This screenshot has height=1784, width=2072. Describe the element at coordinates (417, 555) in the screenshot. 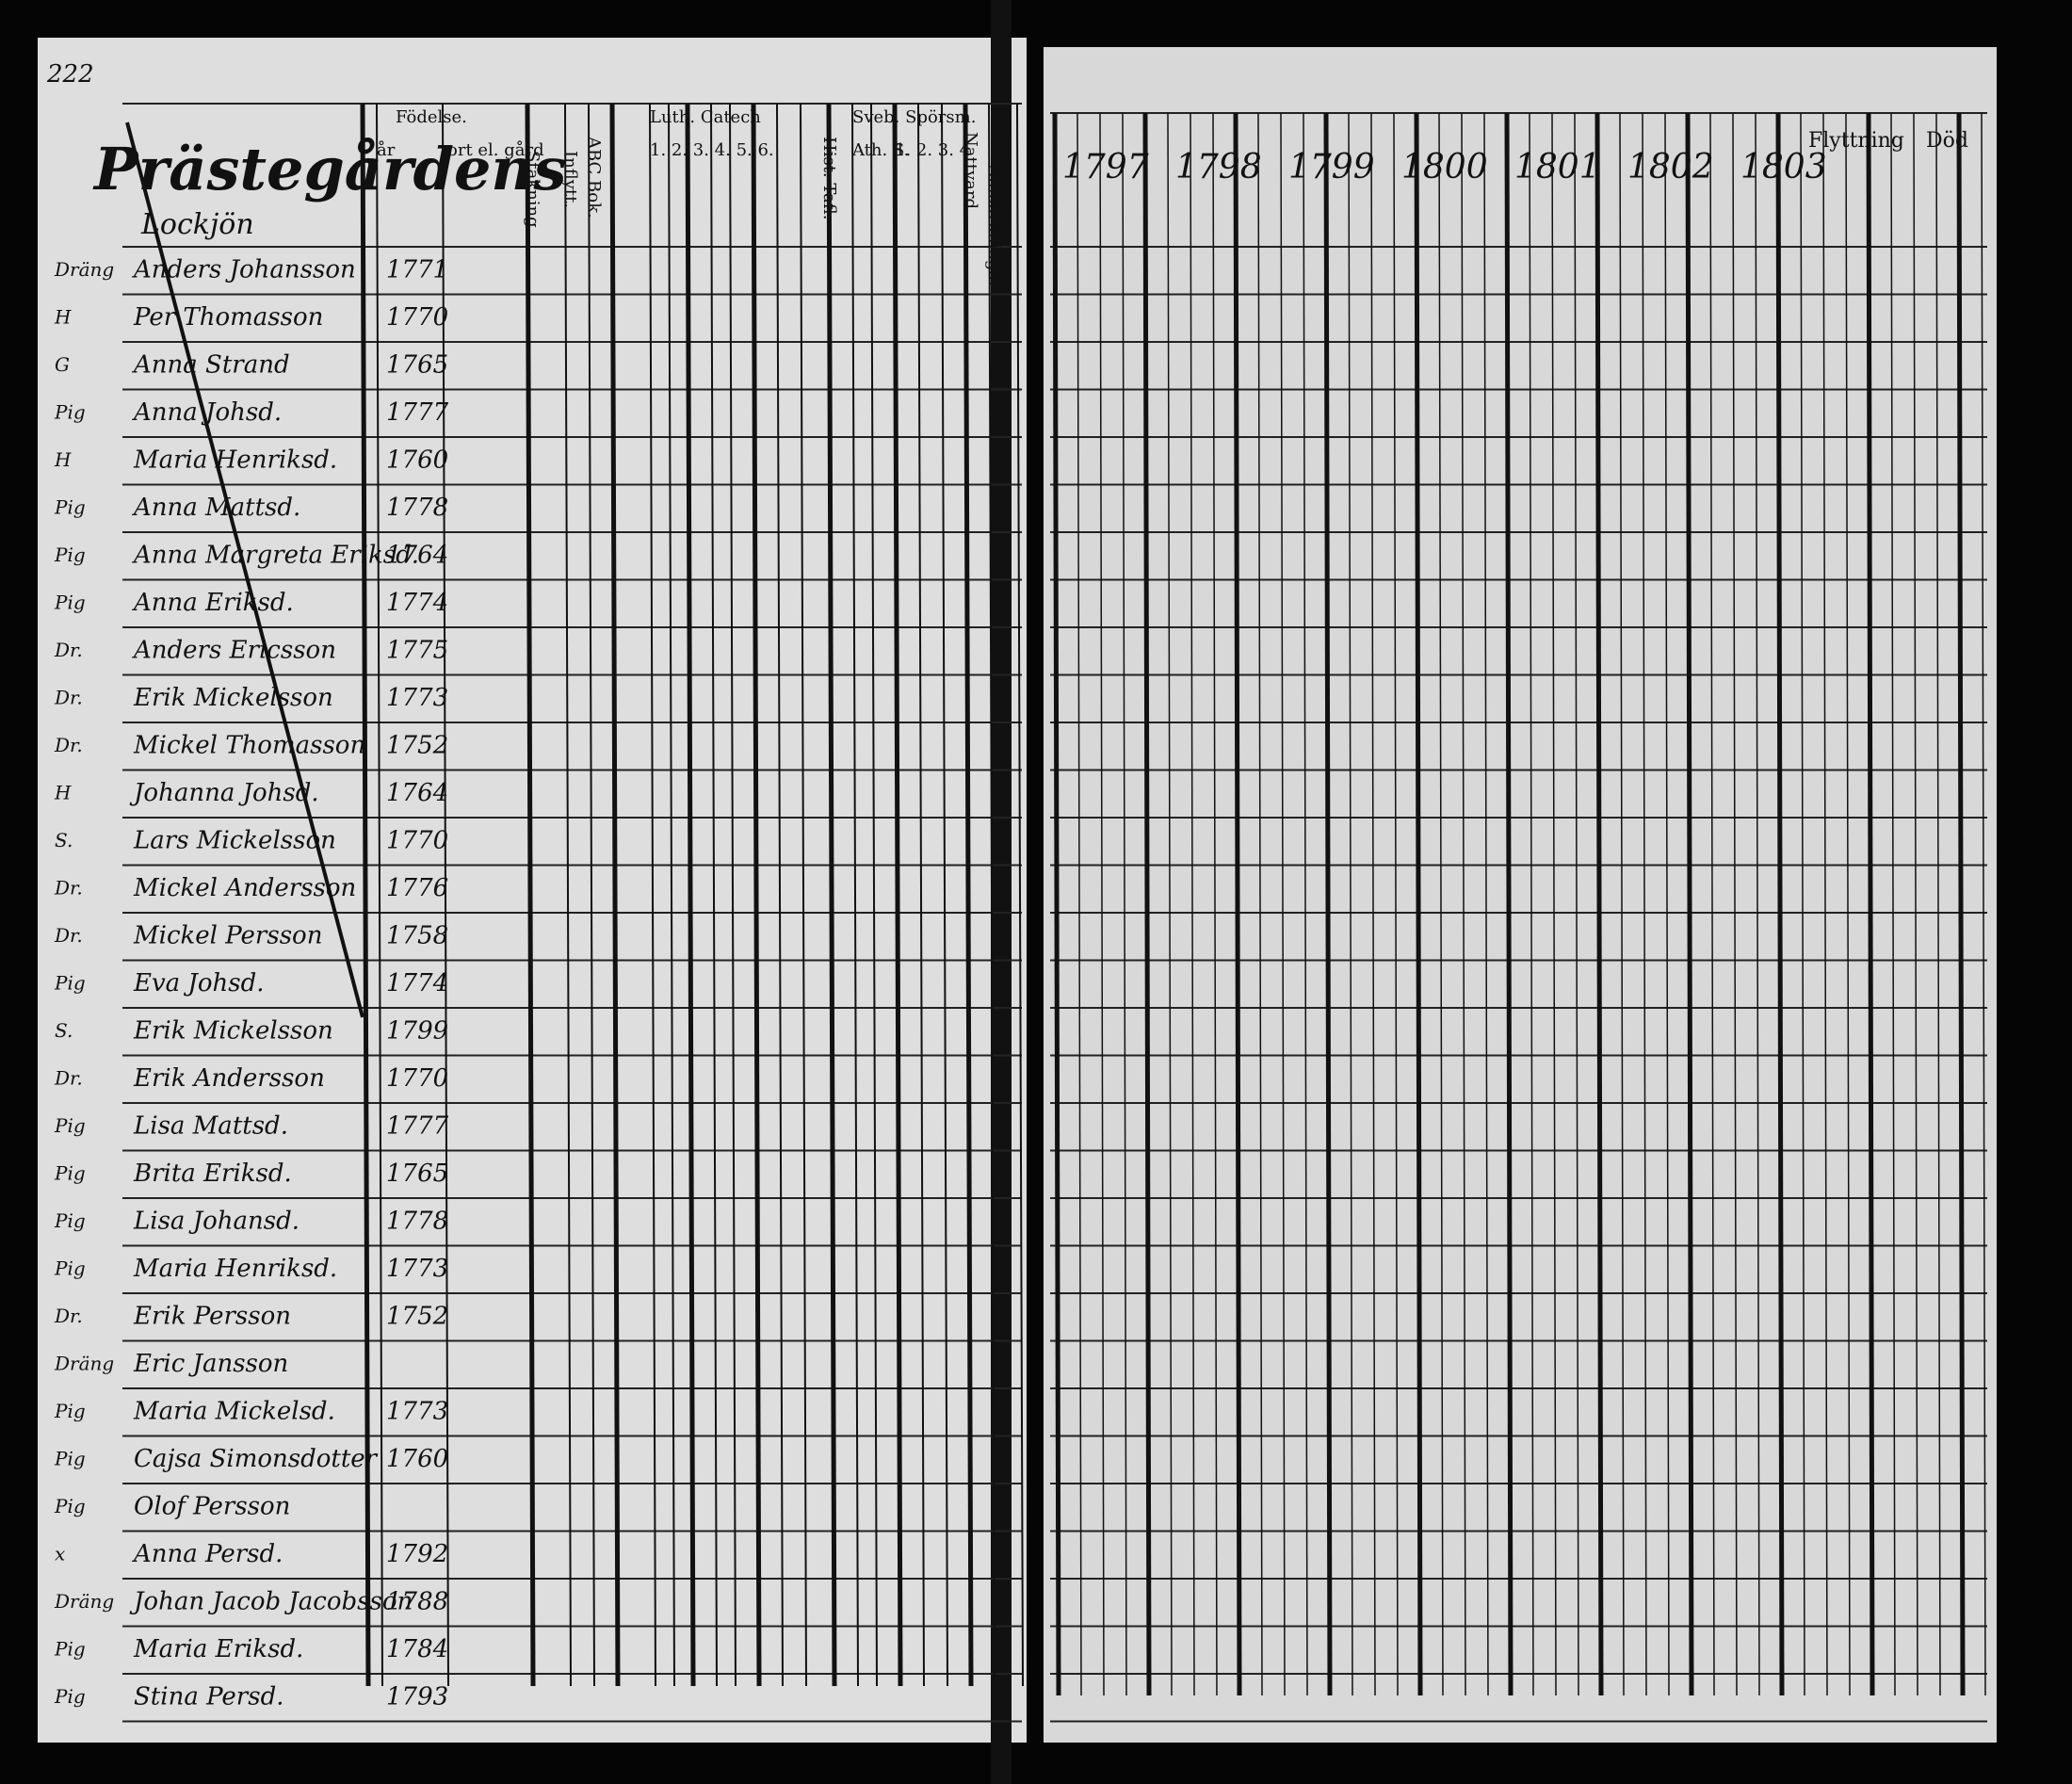

I see `birth-year: 1764` at that location.